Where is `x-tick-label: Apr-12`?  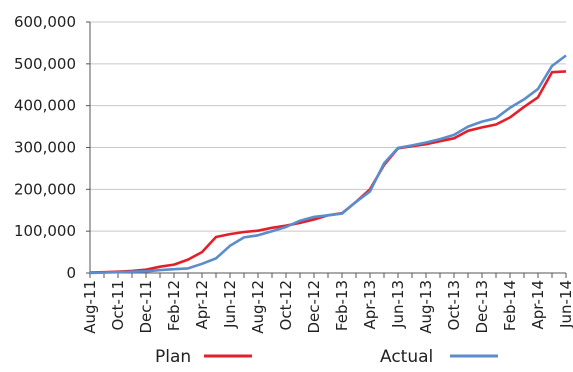
x-tick-label: Apr-12 is located at coordinates (202, 305).